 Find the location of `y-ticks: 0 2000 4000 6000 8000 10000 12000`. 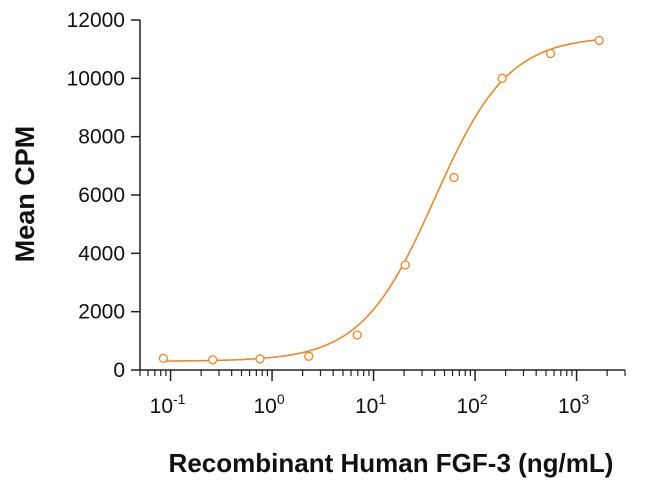

y-ticks: 0 2000 4000 6000 8000 10000 12000 is located at coordinates (103, 195).